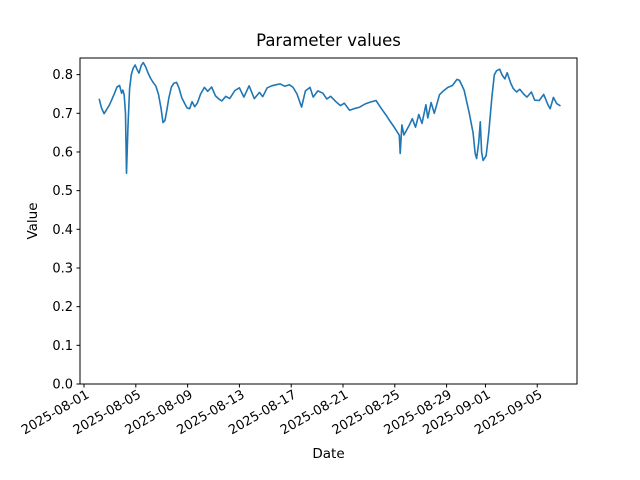 This screenshot has height=480, width=640. I want to click on chart-title: Parameter values, so click(328, 40).